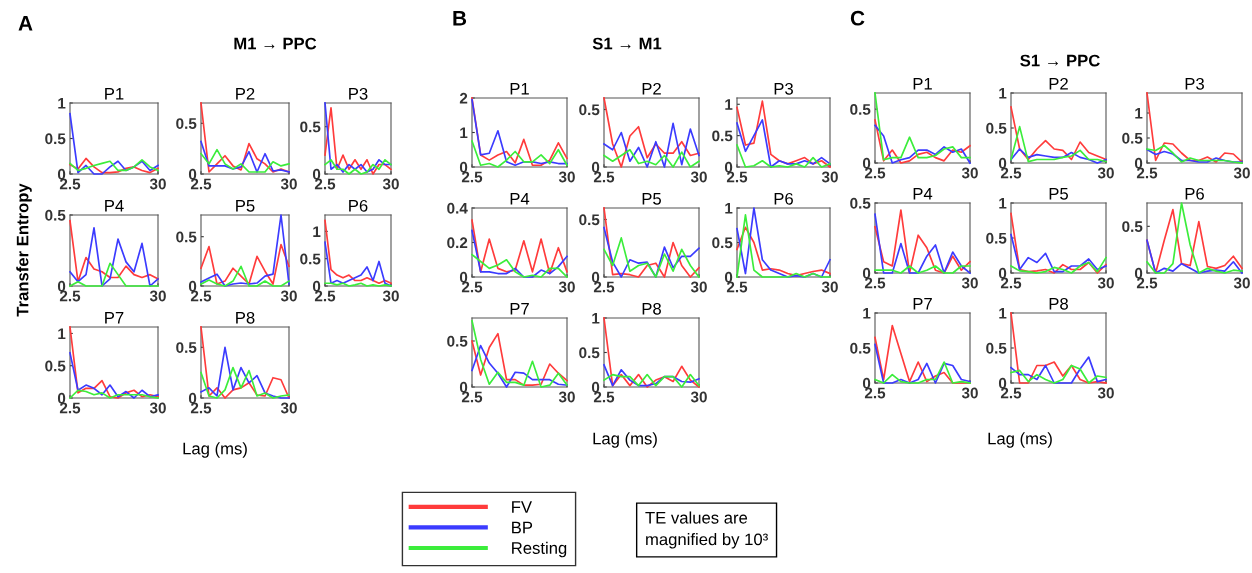 This screenshot has height=573, width=1252. Describe the element at coordinates (275, 43) in the screenshot. I see `text: M1 → PPC` at that location.